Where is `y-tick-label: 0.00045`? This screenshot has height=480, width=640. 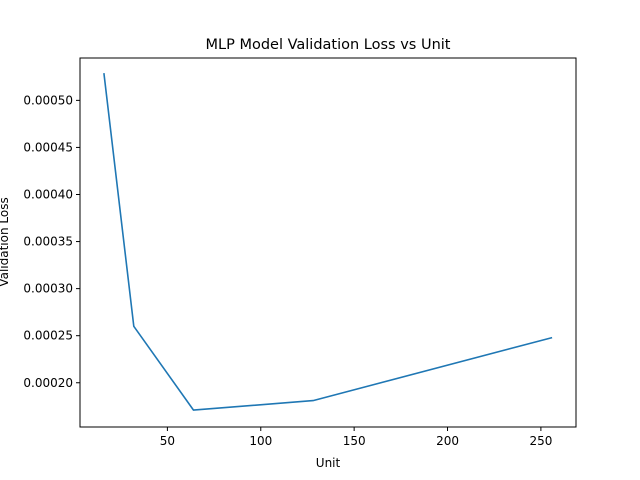 y-tick-label: 0.00045 is located at coordinates (48, 147).